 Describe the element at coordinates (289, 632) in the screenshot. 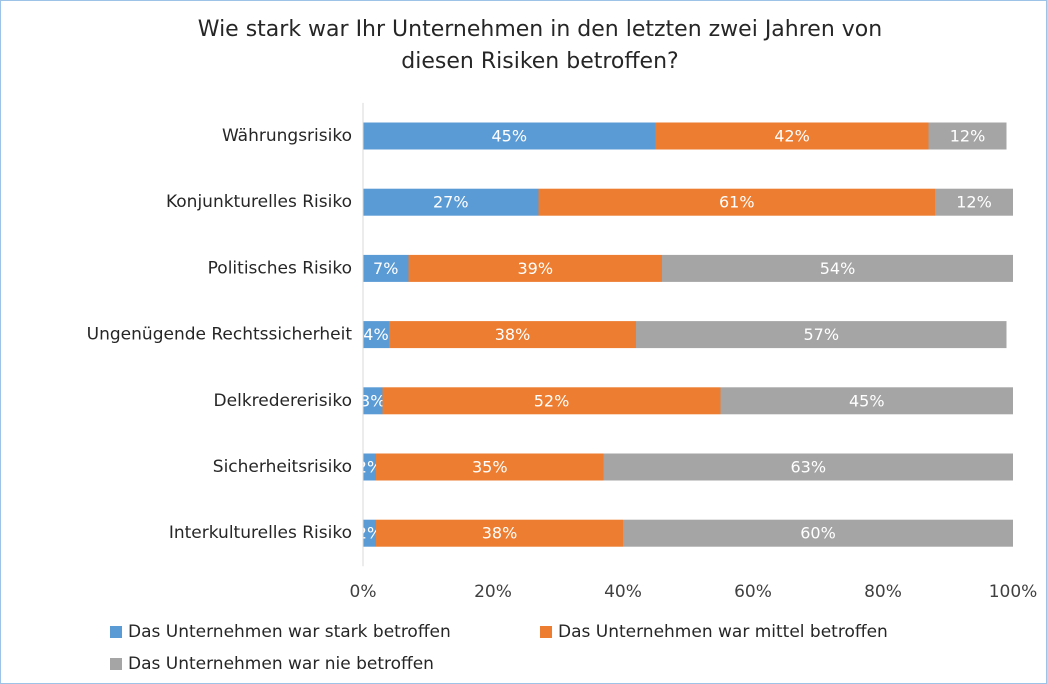

I see `legend-label: Das Unternehmen war stark betroffen` at that location.